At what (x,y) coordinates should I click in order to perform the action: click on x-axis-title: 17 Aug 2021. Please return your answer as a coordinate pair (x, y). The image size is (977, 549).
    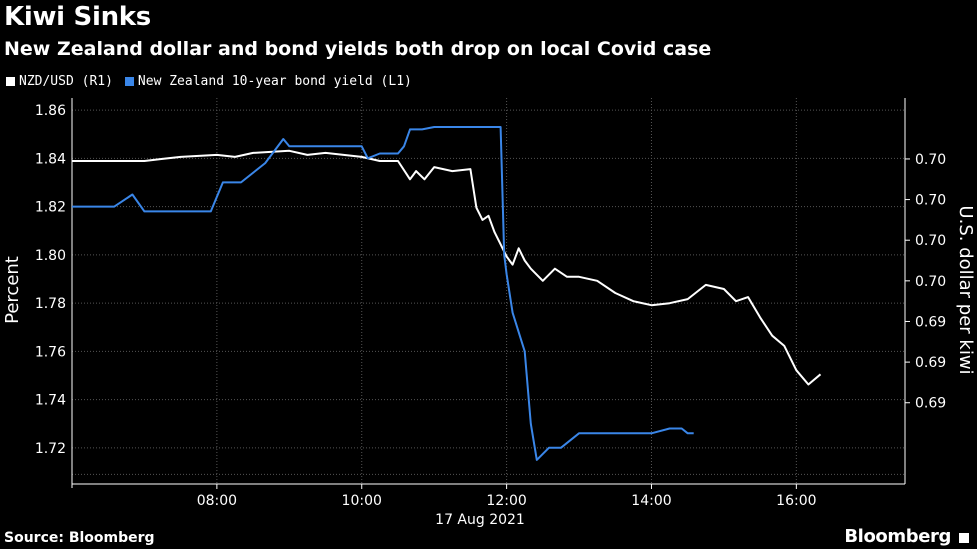
    Looking at the image, I should click on (480, 520).